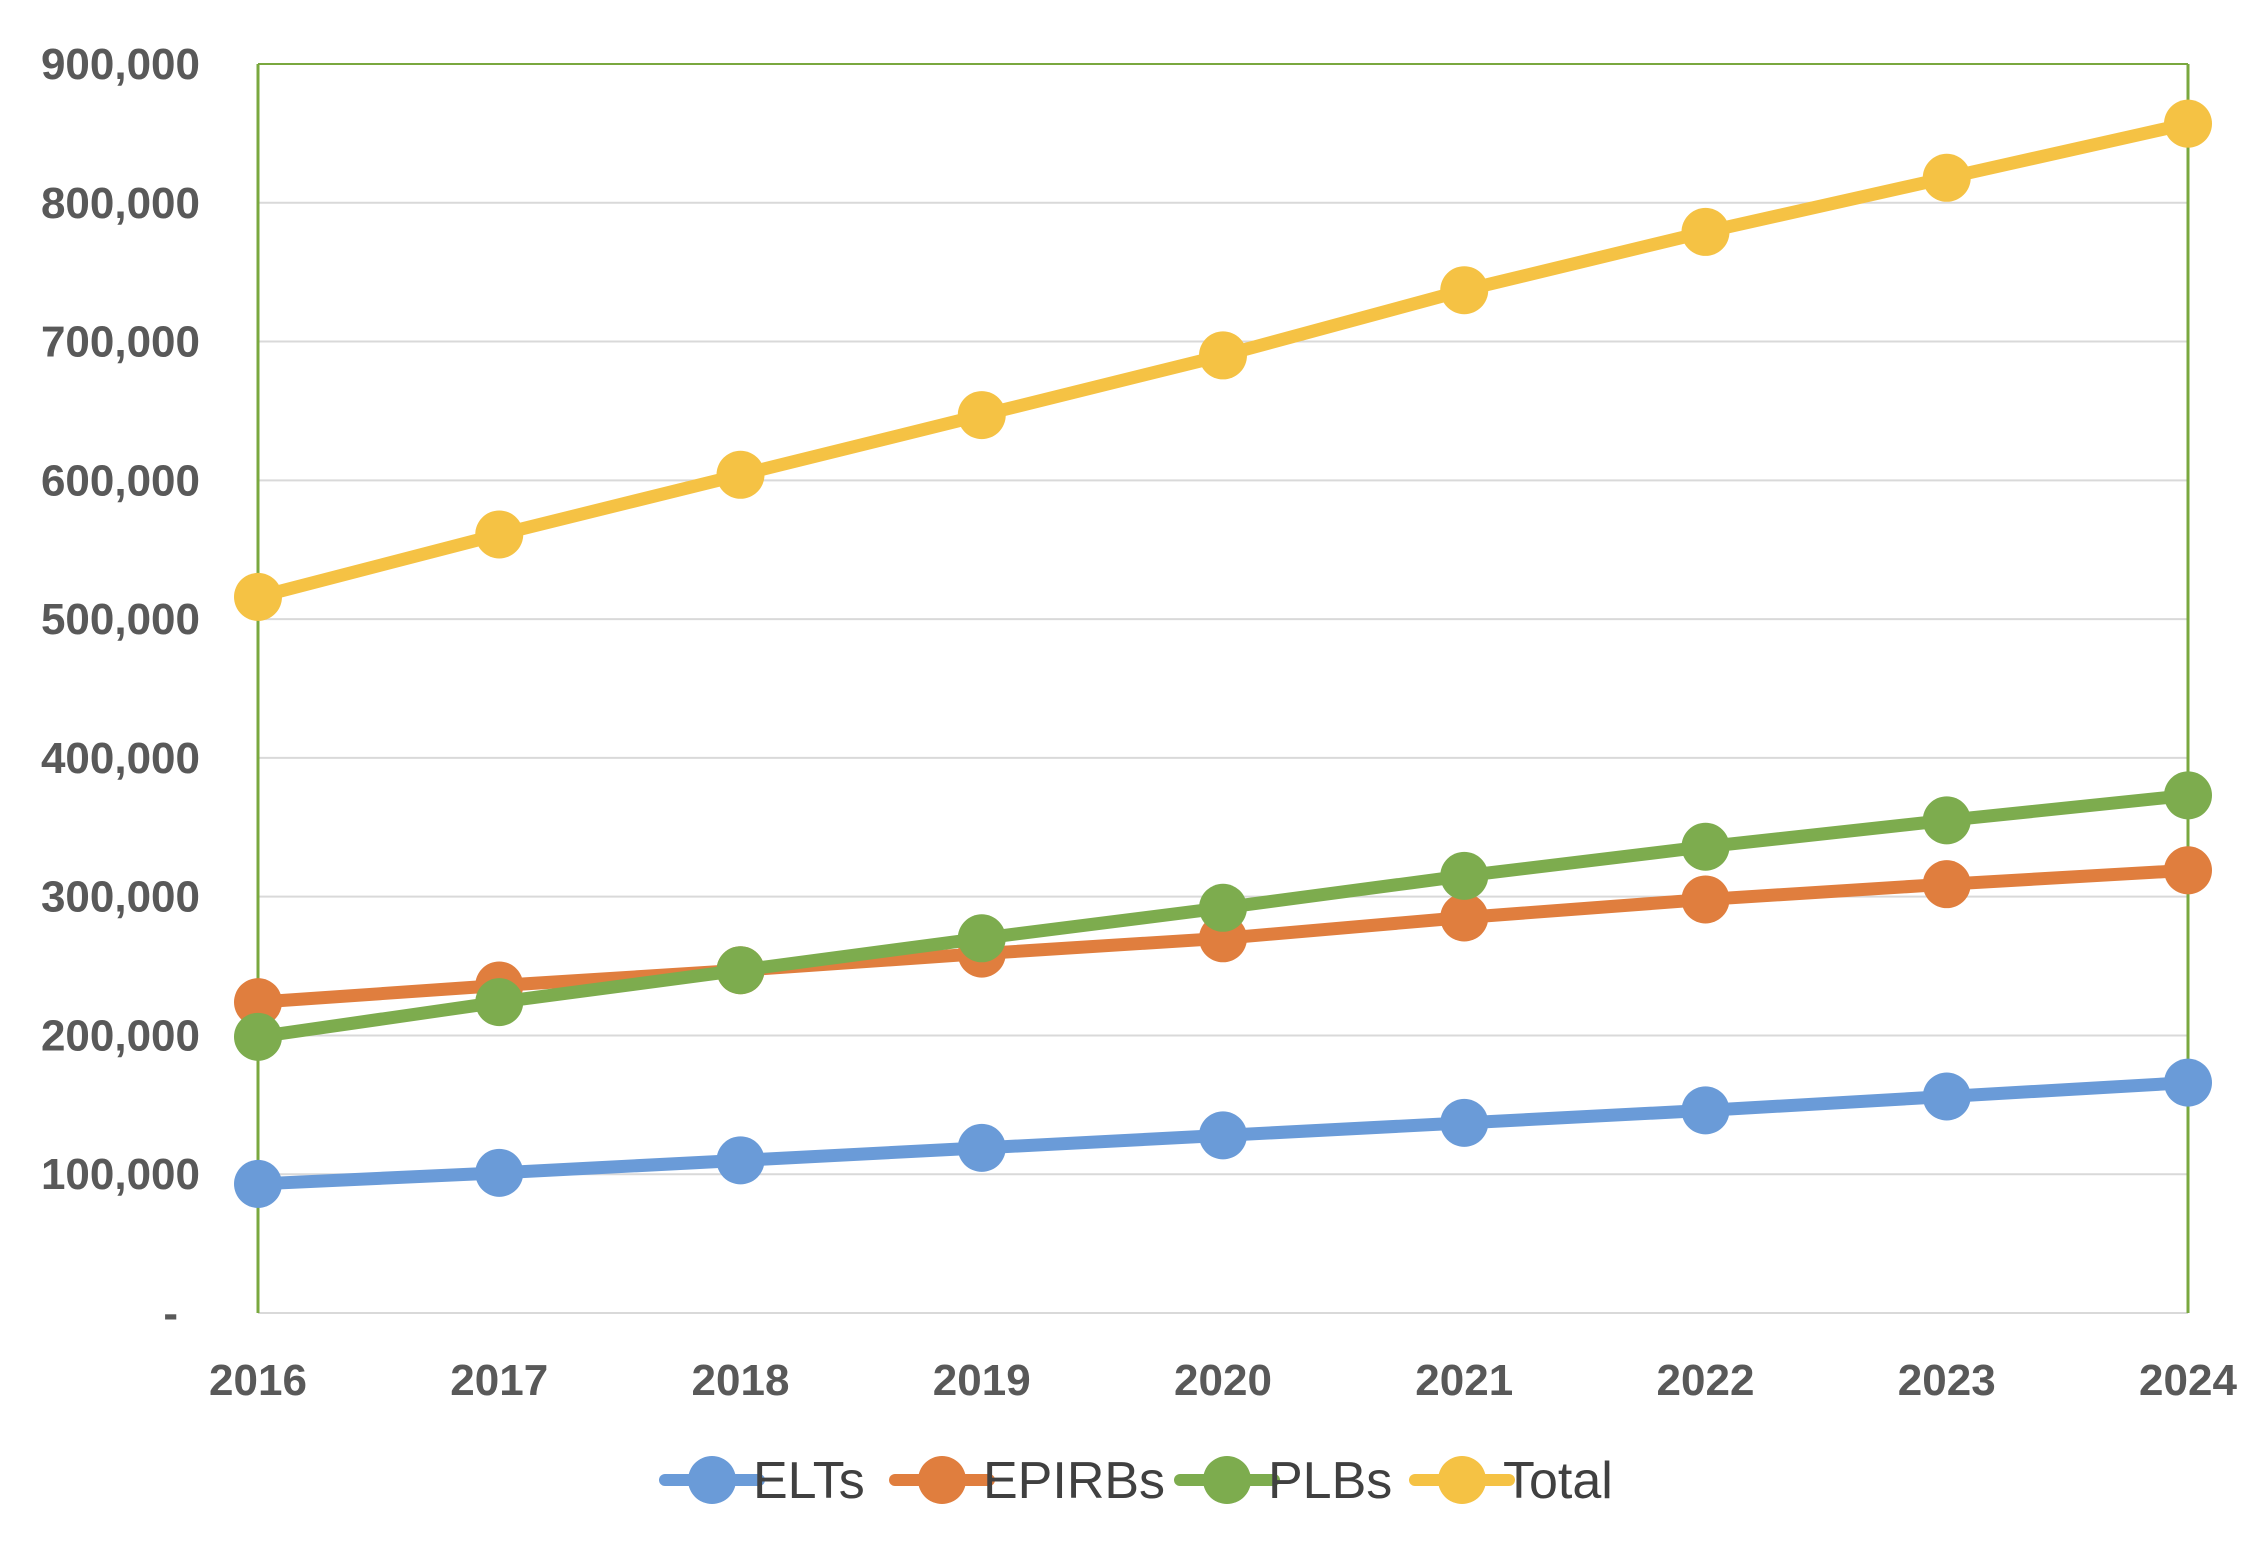 This screenshot has width=2266, height=1545. What do you see at coordinates (741, 1380) in the screenshot?
I see `x-tick-label: 2018` at bounding box center [741, 1380].